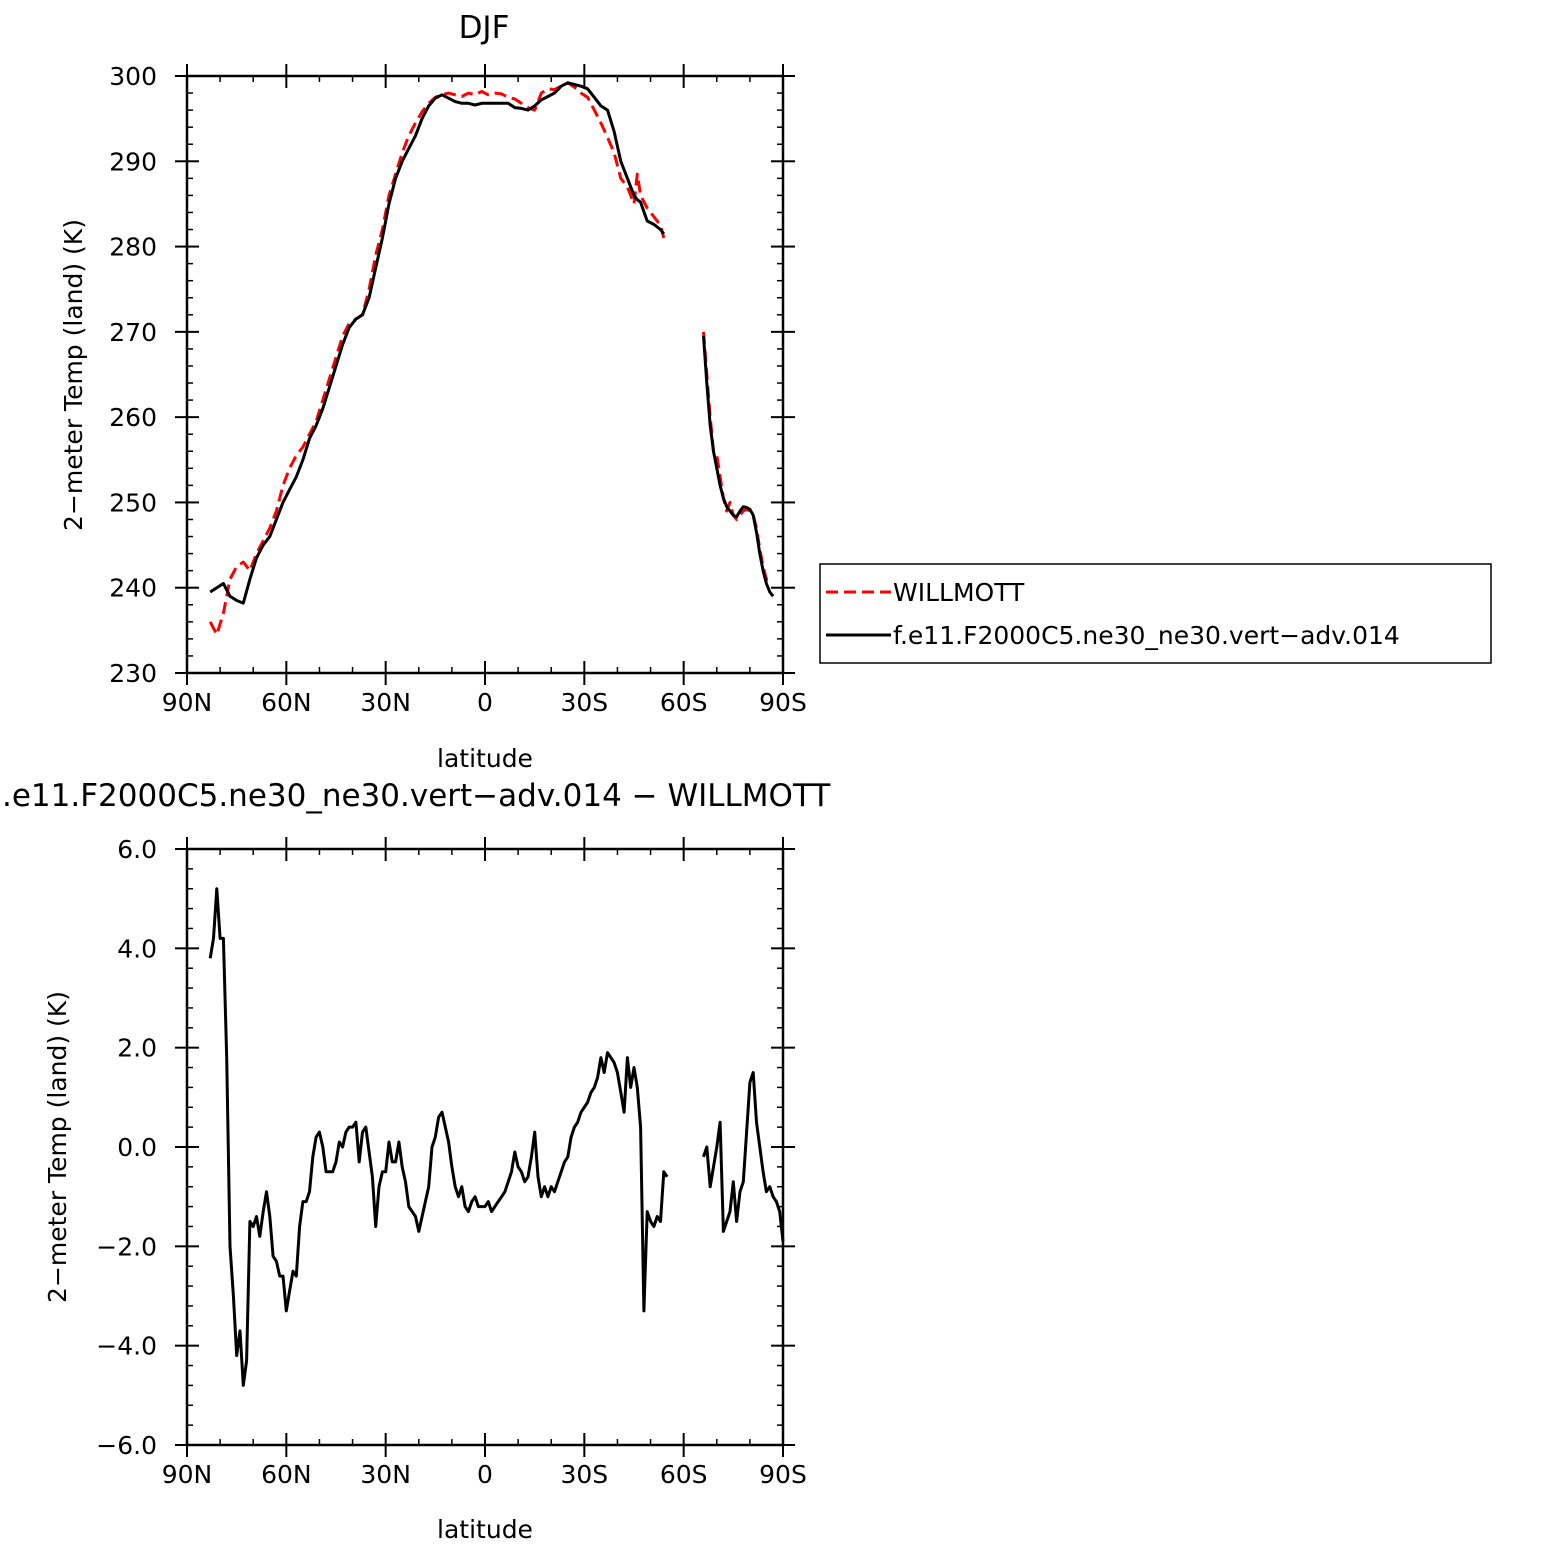 The image size is (1549, 1553). Describe the element at coordinates (133, 673) in the screenshot. I see `y-tick-label: 230` at that location.